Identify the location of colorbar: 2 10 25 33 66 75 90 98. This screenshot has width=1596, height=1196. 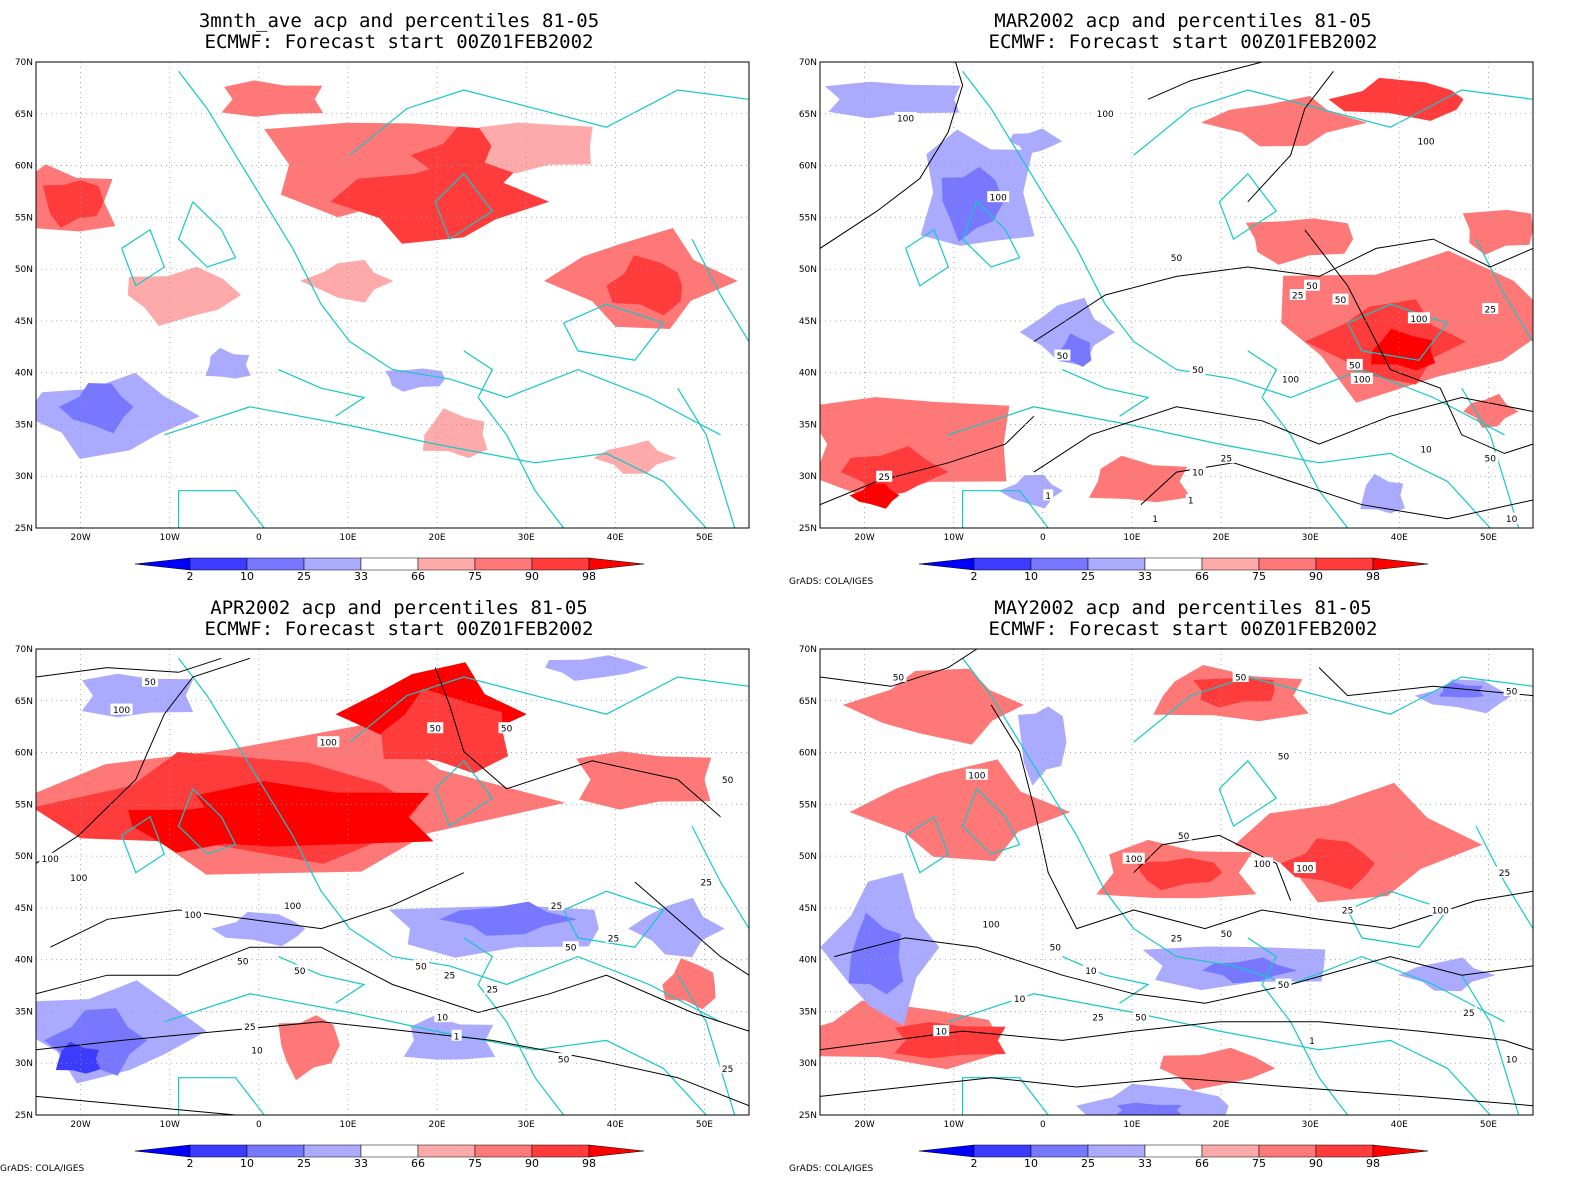
(389, 1157).